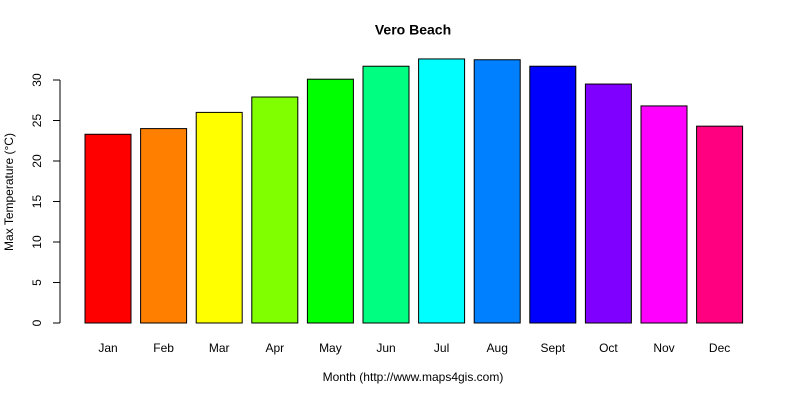  I want to click on x-tick-label: Feb, so click(163, 348).